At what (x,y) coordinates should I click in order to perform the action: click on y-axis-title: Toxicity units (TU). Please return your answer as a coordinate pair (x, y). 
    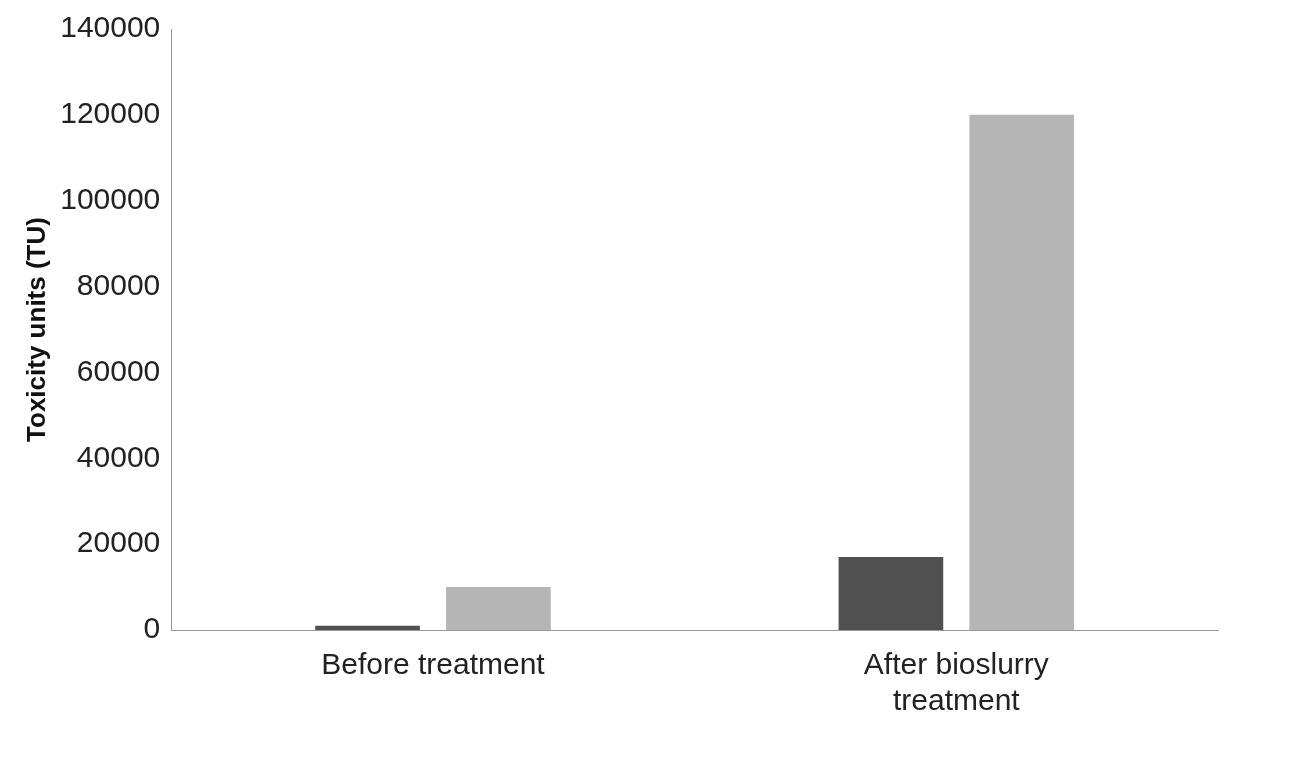
    Looking at the image, I should click on (35, 329).